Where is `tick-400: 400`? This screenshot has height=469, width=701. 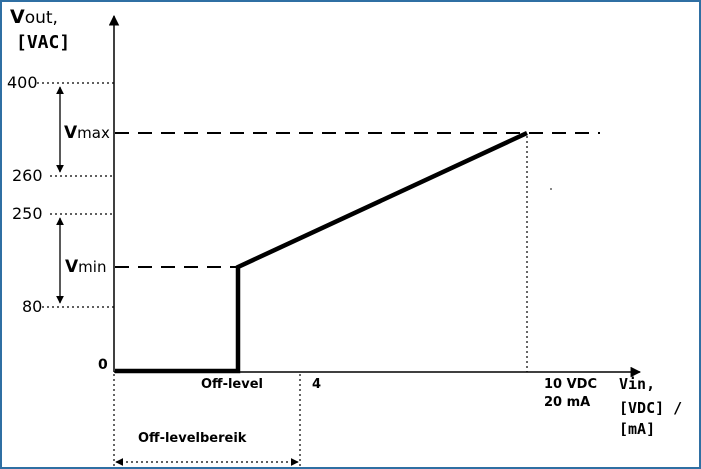 tick-400: 400 is located at coordinates (22, 82).